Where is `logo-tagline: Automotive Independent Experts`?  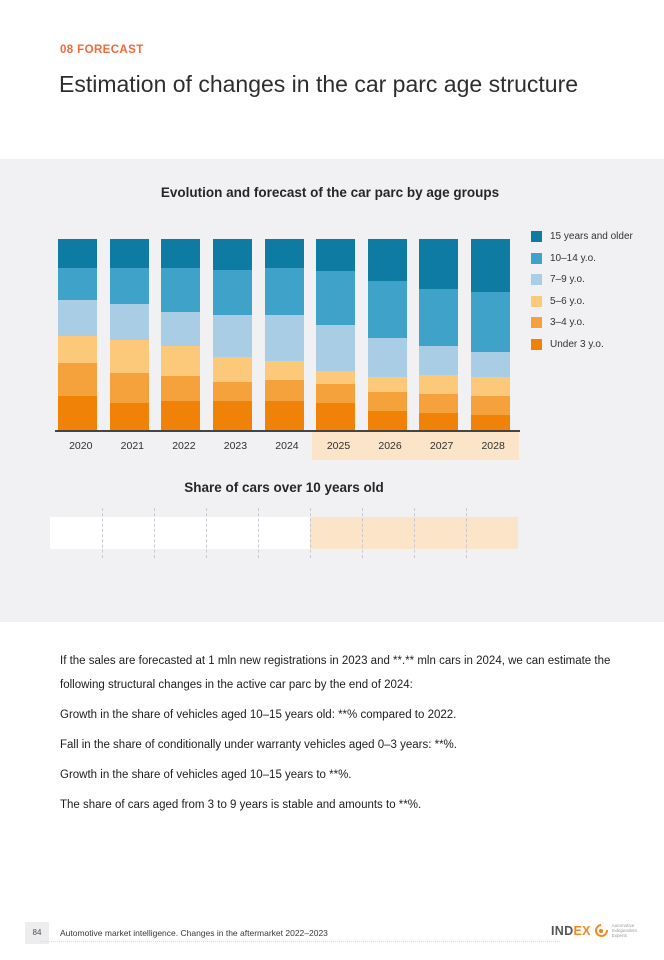 logo-tagline: Automotive Independent Experts is located at coordinates (624, 931).